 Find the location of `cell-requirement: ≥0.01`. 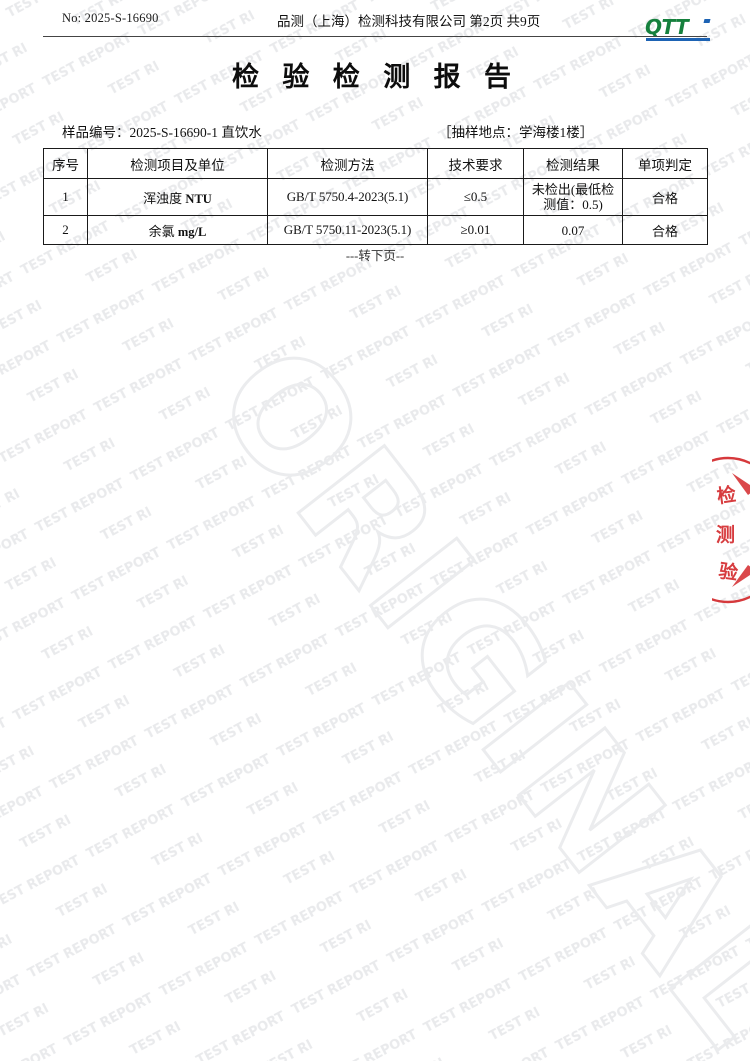

cell-requirement: ≥0.01 is located at coordinates (475, 230).